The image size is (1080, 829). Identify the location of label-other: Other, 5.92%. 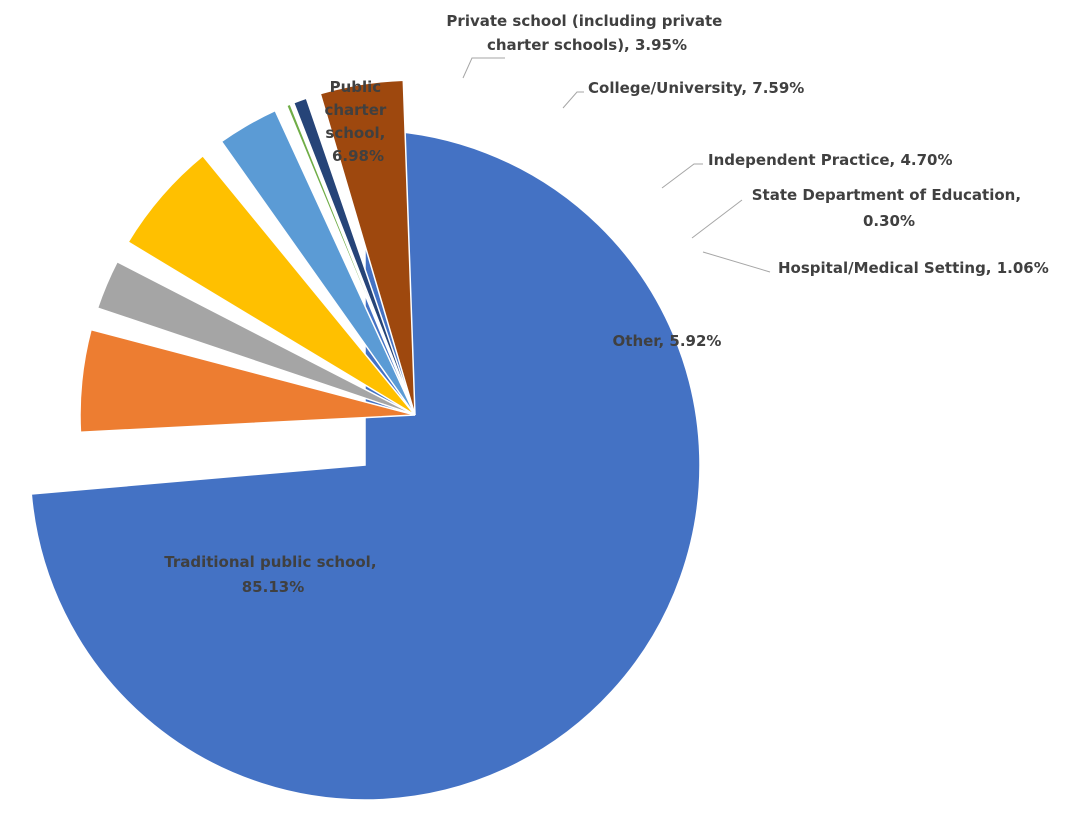
(667, 341).